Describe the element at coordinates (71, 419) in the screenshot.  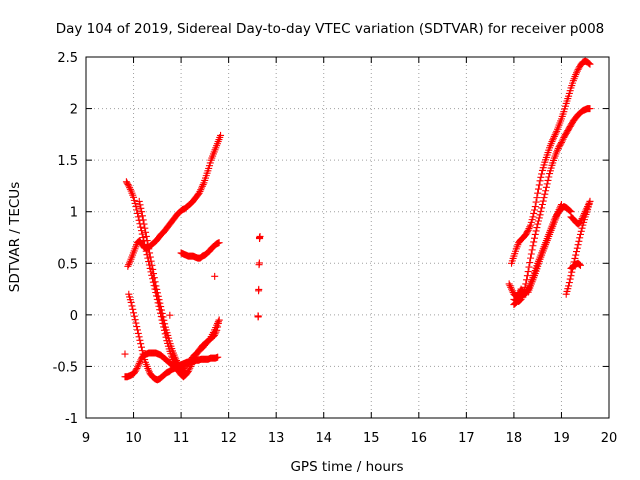
I see `y-tick-label: -1` at that location.